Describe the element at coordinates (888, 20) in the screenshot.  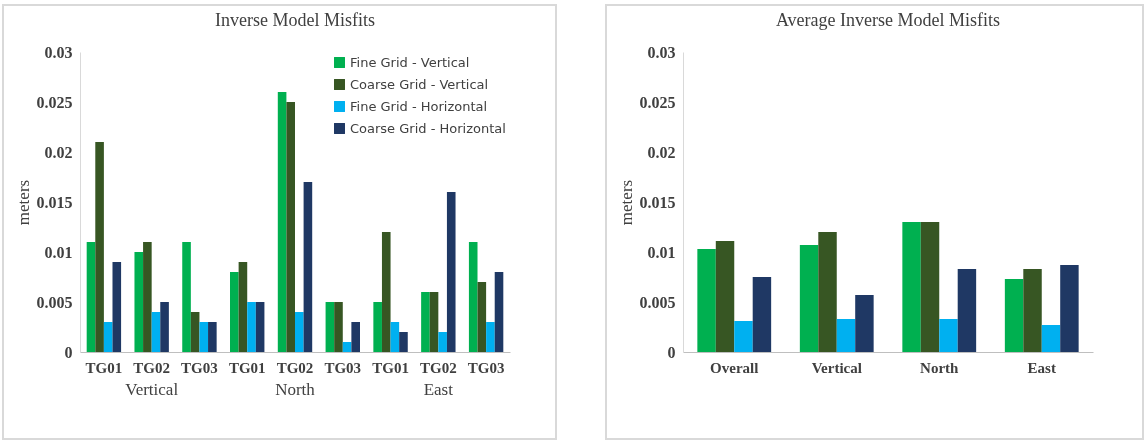
I see `chart-title: Average Inverse Model Misfits` at that location.